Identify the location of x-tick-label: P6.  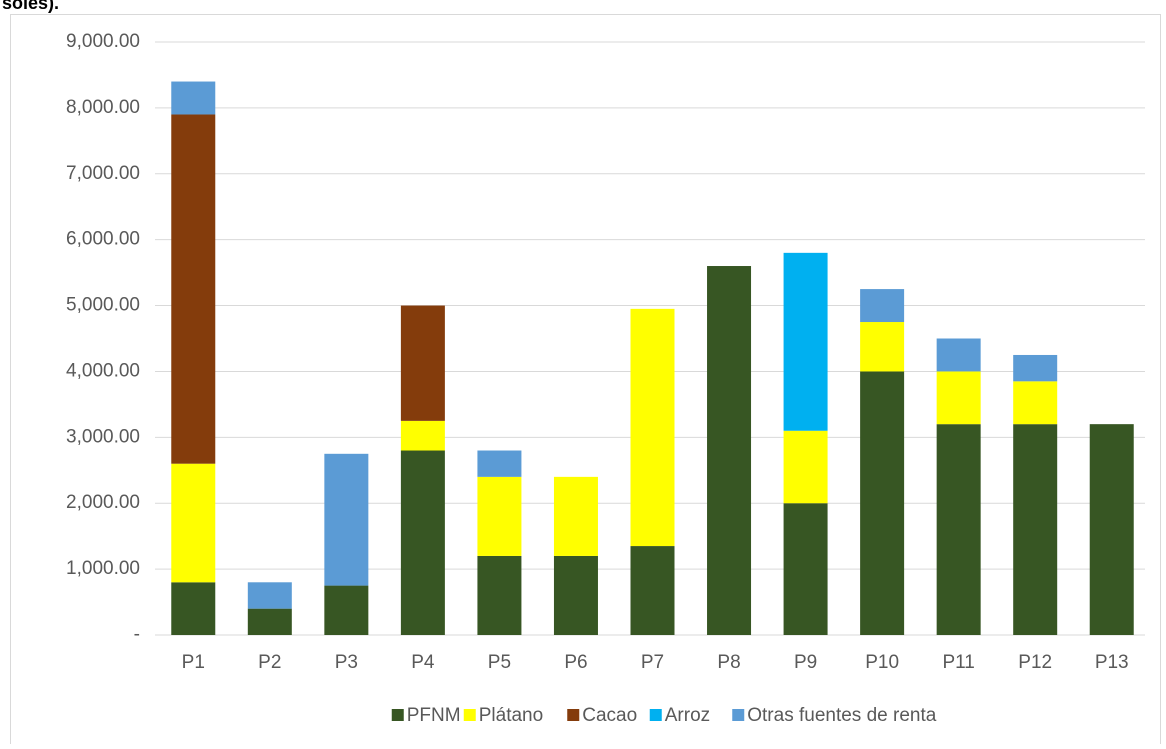
(575, 662).